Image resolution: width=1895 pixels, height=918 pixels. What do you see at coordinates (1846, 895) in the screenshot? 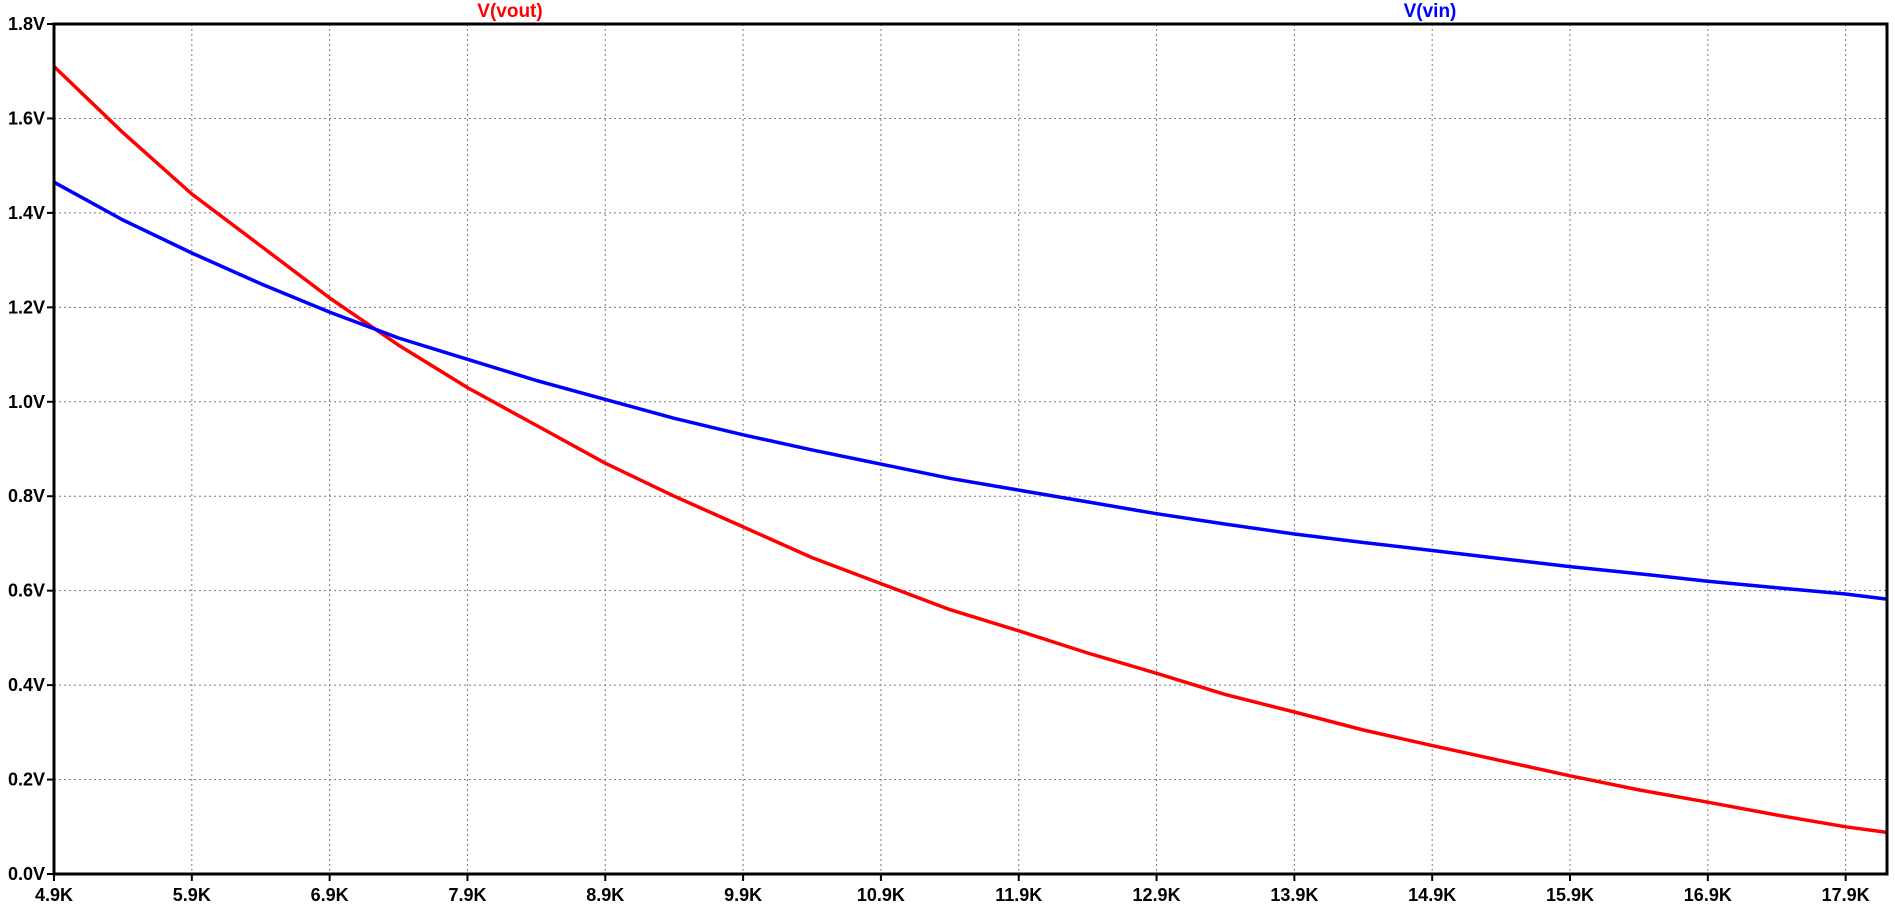
I see `x-tick-label: 17.9K` at bounding box center [1846, 895].